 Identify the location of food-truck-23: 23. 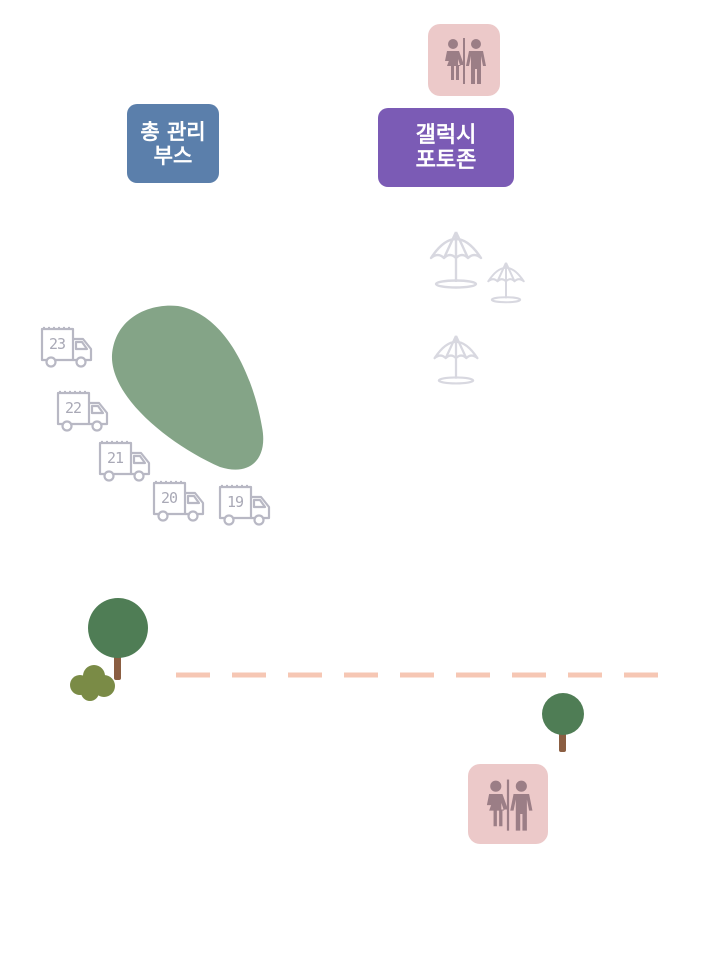
(67, 347).